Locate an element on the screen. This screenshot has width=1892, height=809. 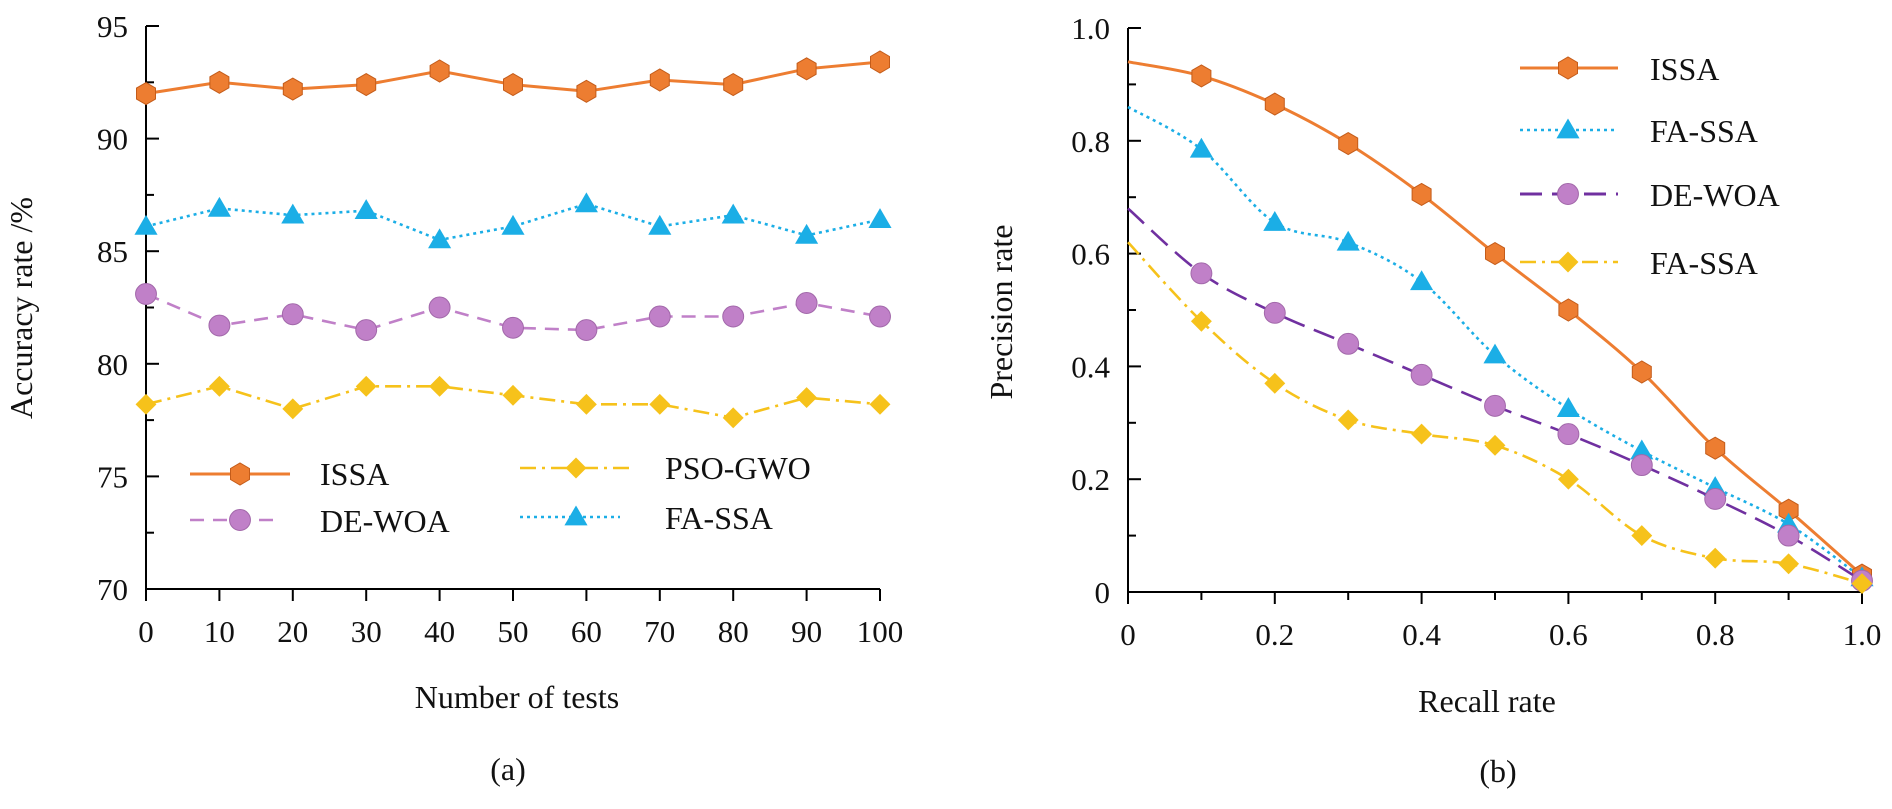
b-y-tick-label: 0.4 is located at coordinates (1090, 366).